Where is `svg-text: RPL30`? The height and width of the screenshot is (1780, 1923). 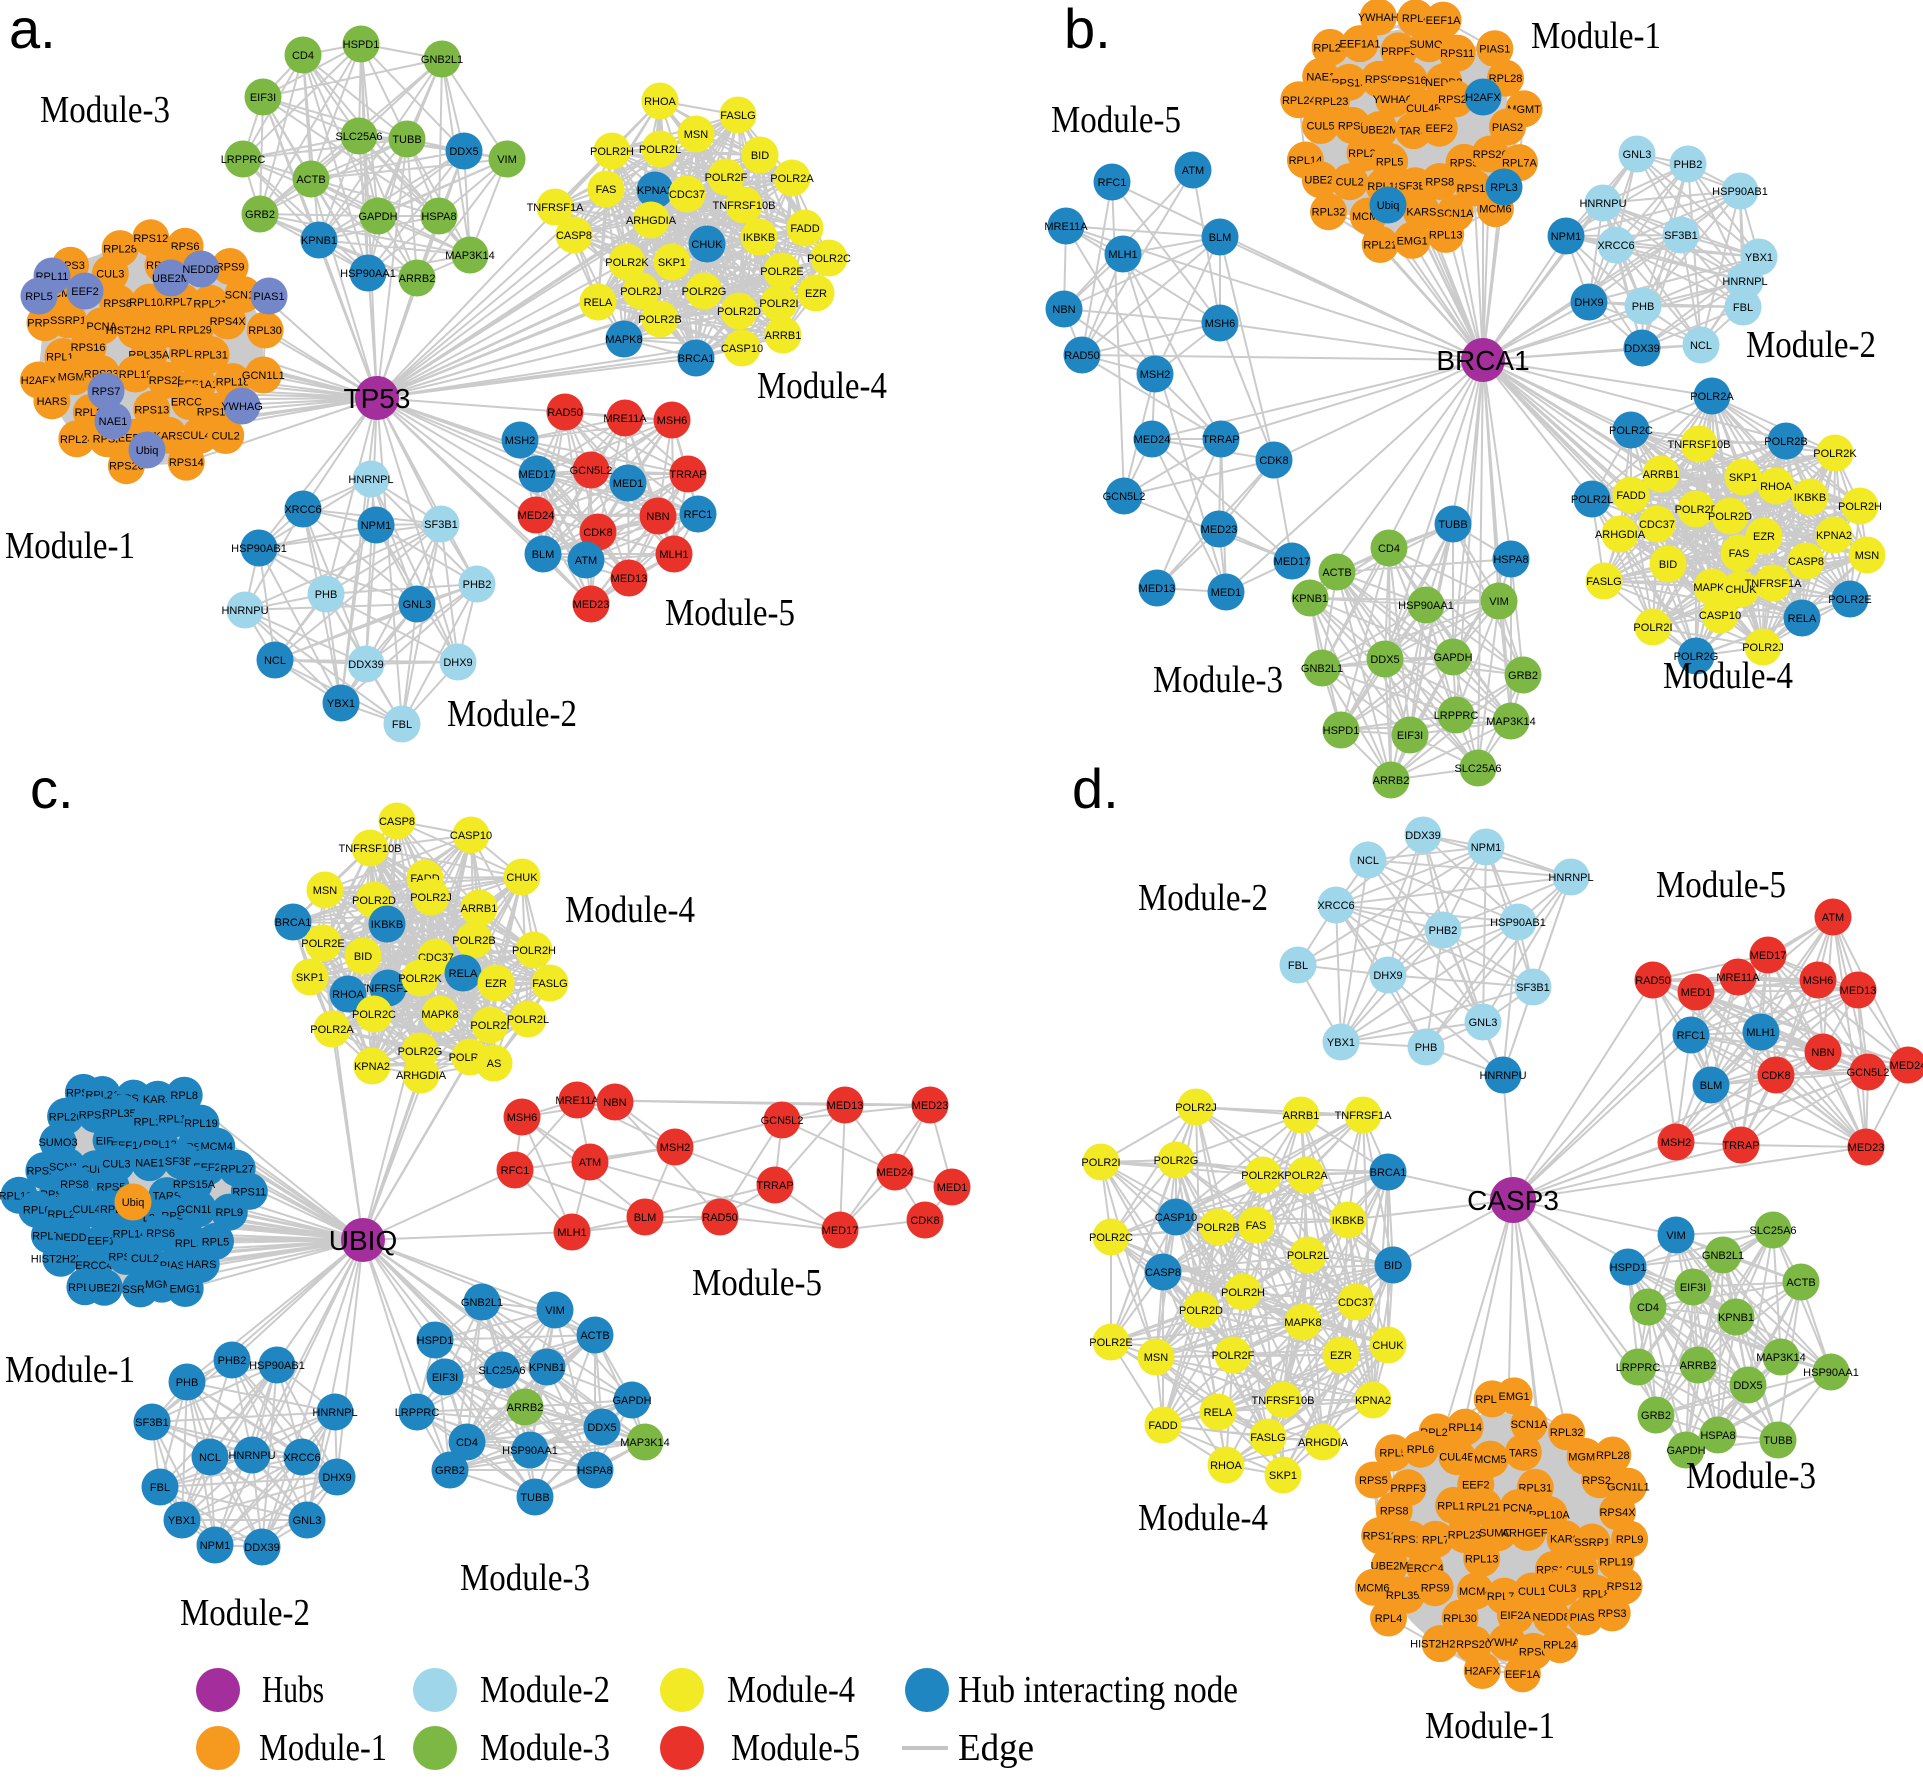
svg-text: RPL30 is located at coordinates (1460, 1619).